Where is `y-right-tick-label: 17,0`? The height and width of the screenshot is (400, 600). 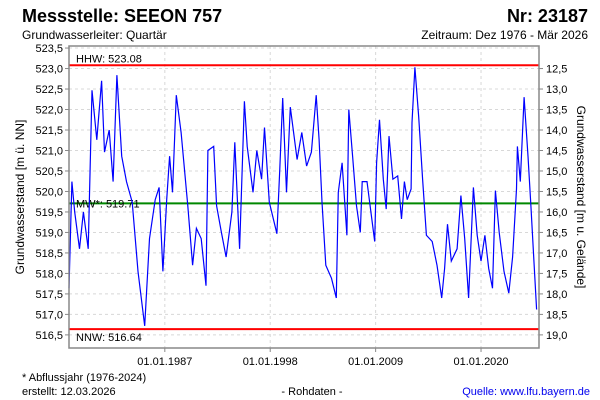 y-right-tick-label: 17,0 is located at coordinates (556, 254).